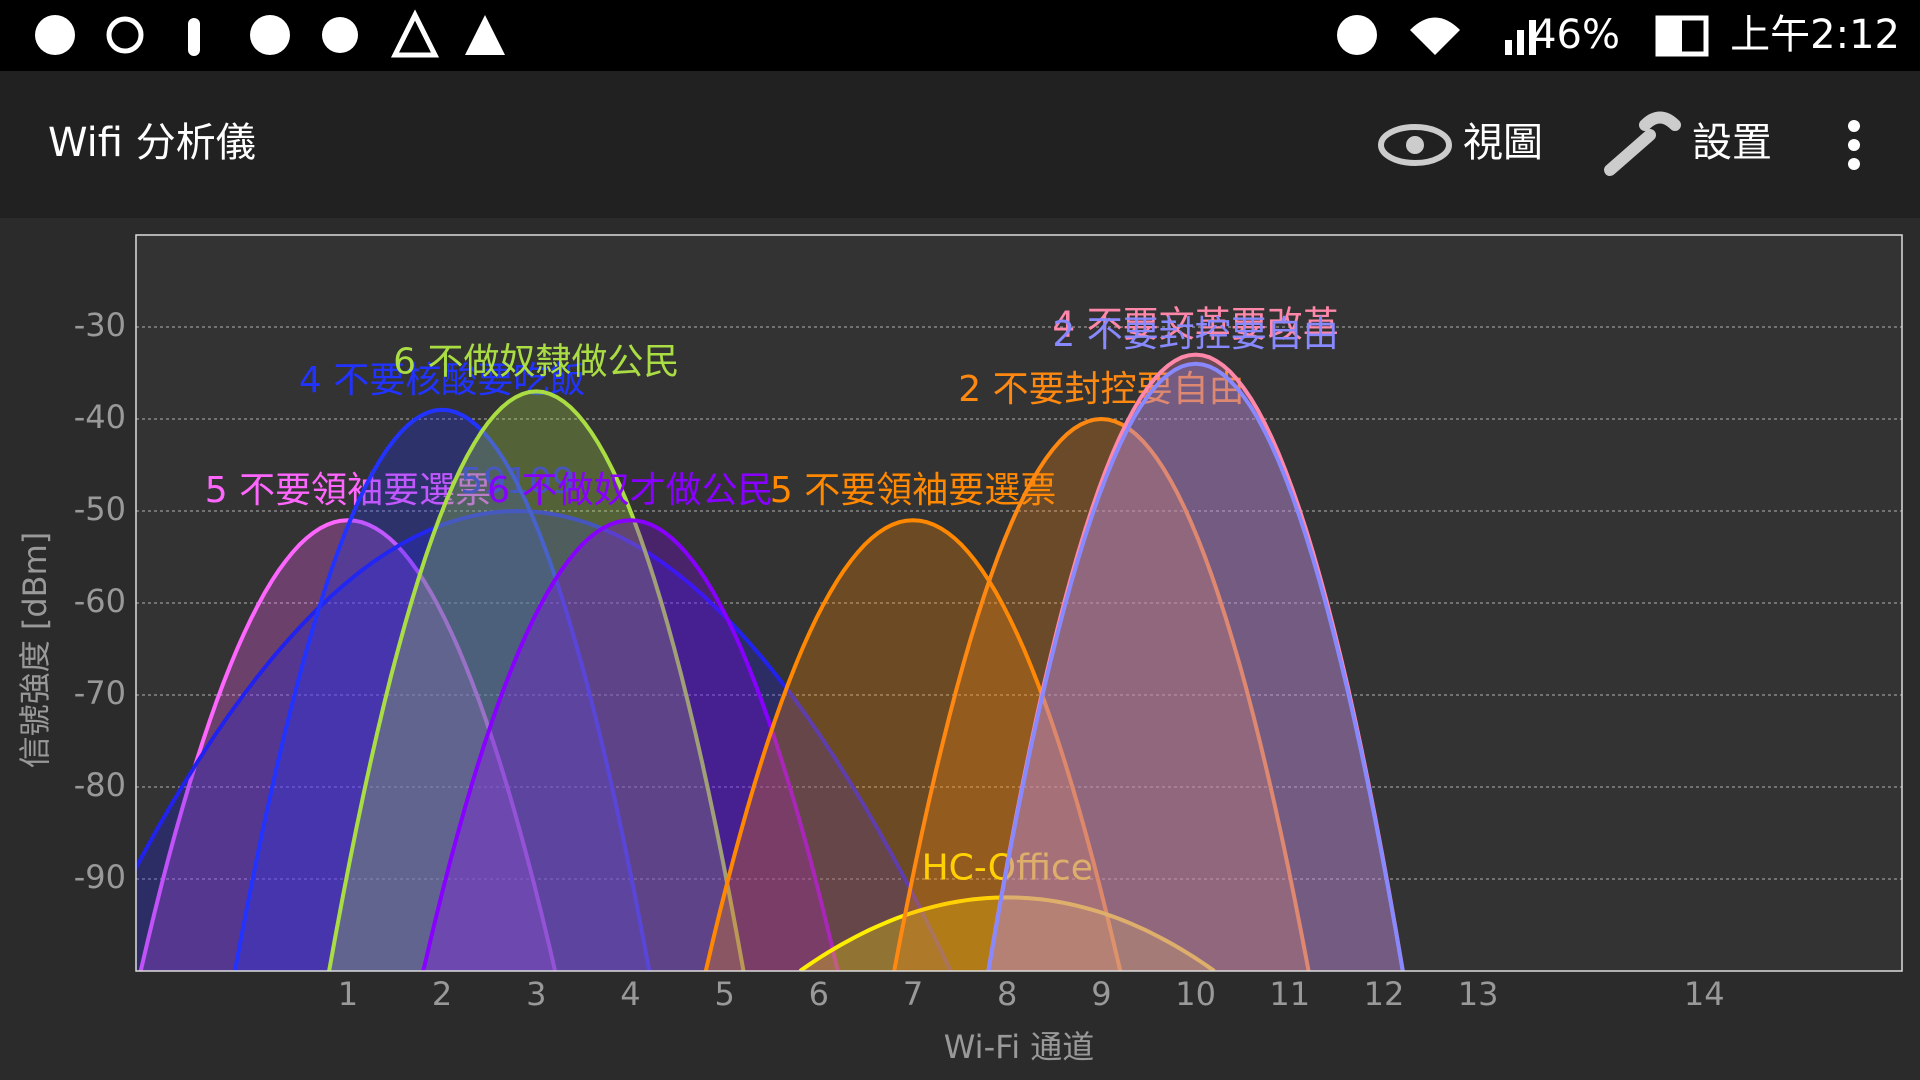 The height and width of the screenshot is (1080, 1920). I want to click on settings-button: 設置, so click(1688, 143).